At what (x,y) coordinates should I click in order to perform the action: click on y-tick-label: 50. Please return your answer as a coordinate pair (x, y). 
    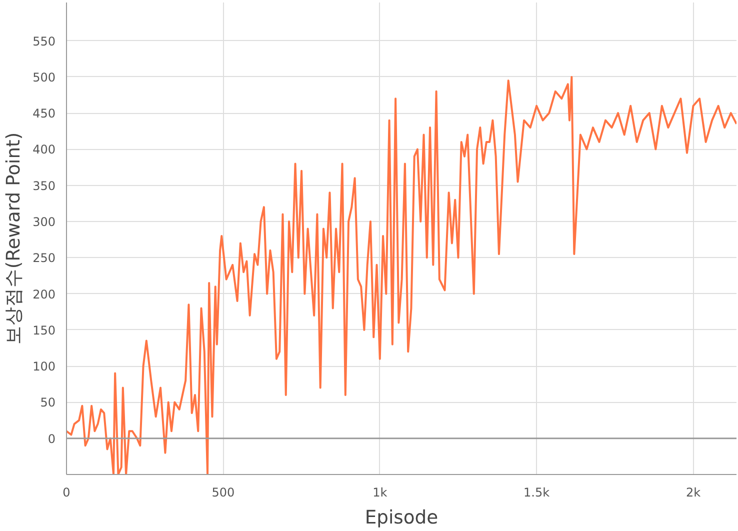
    Looking at the image, I should click on (48, 403).